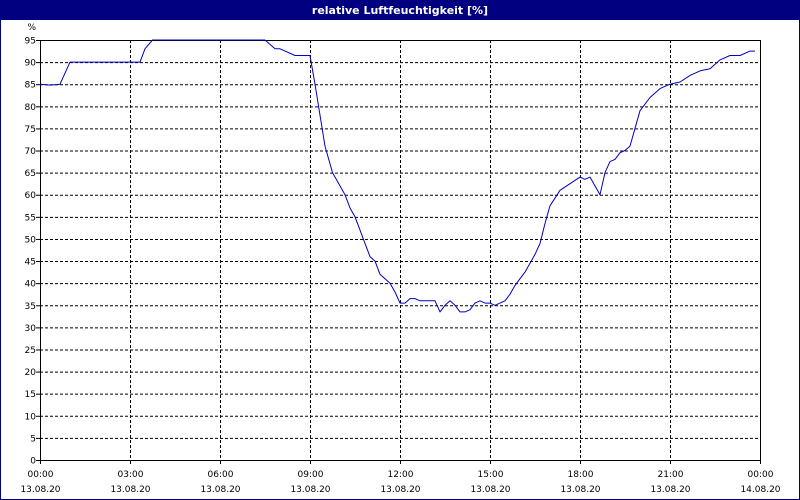 Image resolution: width=800 pixels, height=500 pixels. What do you see at coordinates (30, 263) in the screenshot?
I see `y-tick-label: 45` at bounding box center [30, 263].